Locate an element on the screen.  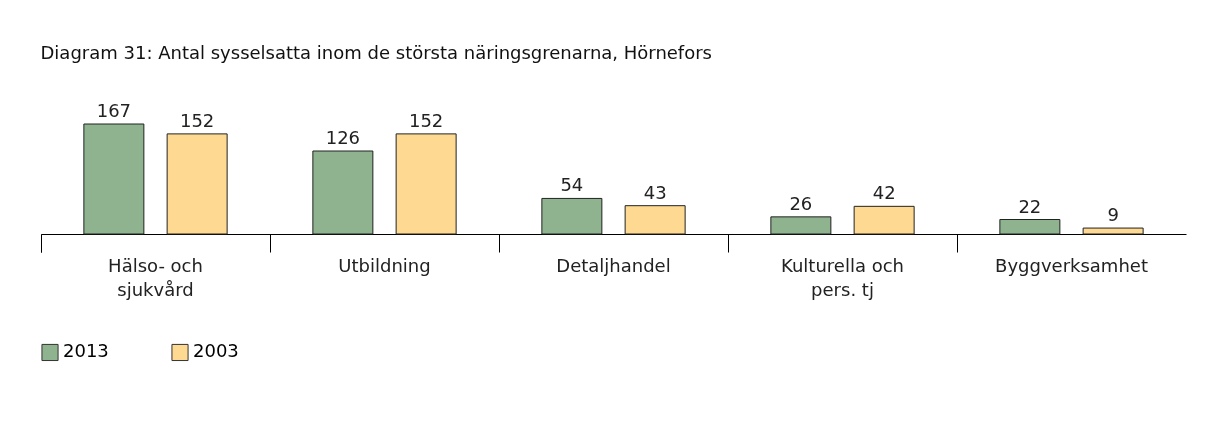
data-label: 54 is located at coordinates (572, 185).